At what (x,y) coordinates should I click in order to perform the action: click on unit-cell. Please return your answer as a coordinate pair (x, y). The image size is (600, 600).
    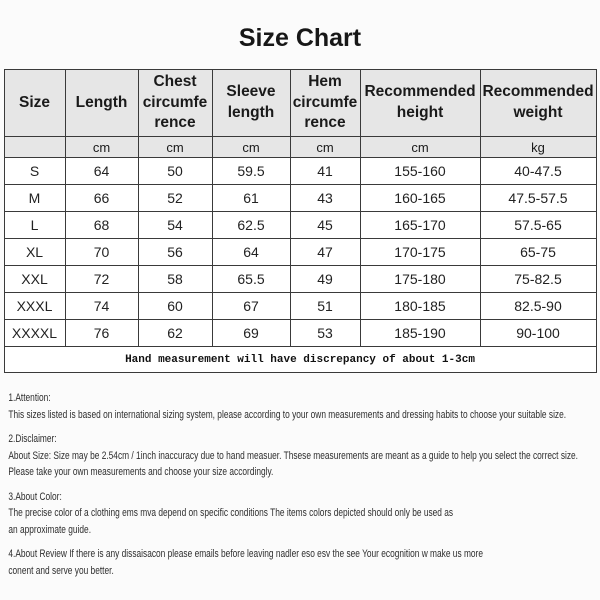
    Looking at the image, I should click on (34, 147).